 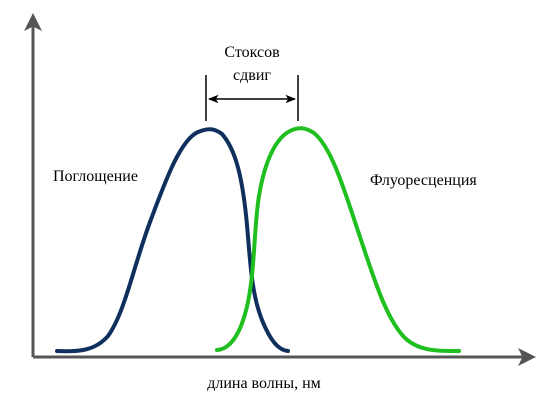 What do you see at coordinates (423, 180) in the screenshot?
I see `fluorescence-label: Флуоресценция` at bounding box center [423, 180].